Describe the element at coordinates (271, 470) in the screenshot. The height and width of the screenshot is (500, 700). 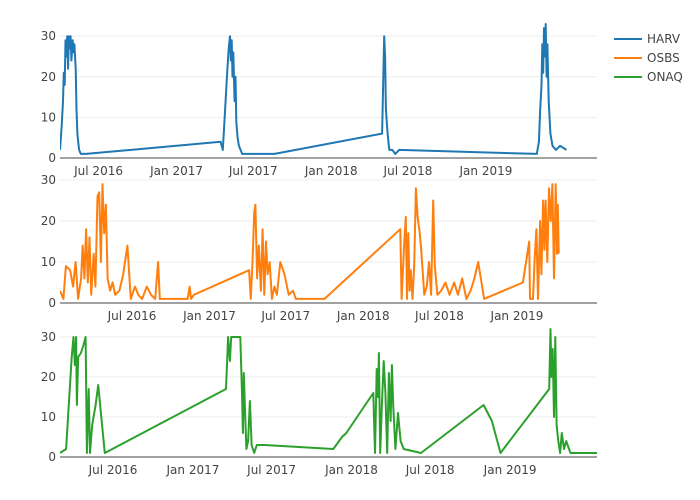
I see `x-tick-label-onaq: Jul 2017` at that location.